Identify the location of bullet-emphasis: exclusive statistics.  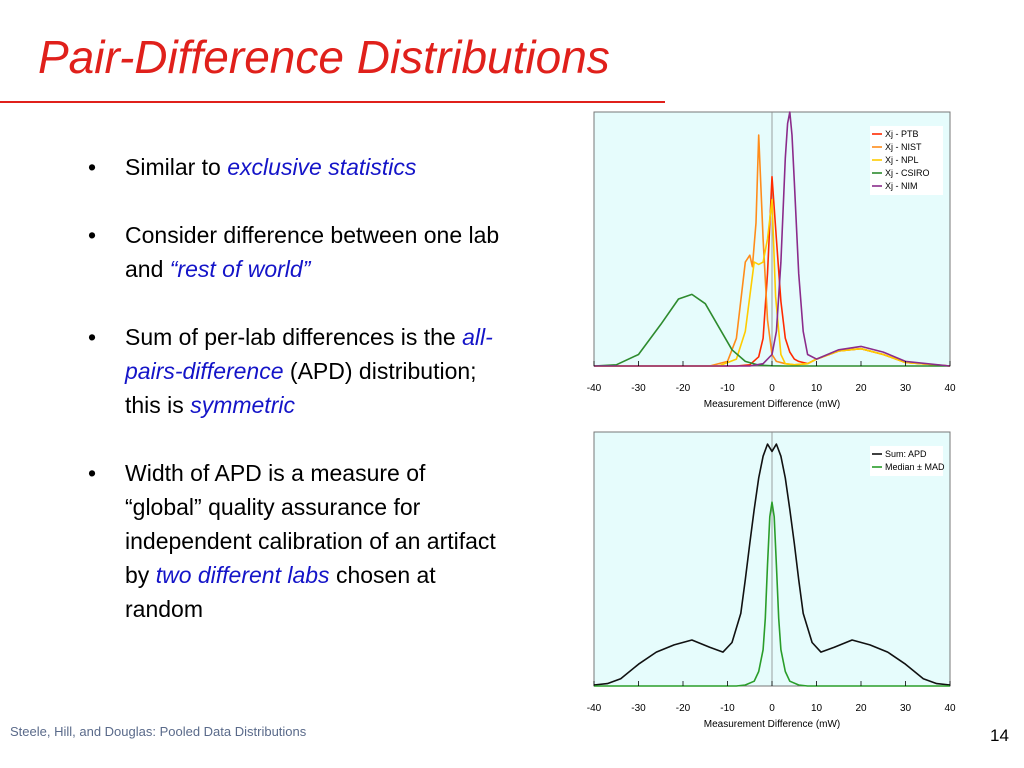
(322, 167).